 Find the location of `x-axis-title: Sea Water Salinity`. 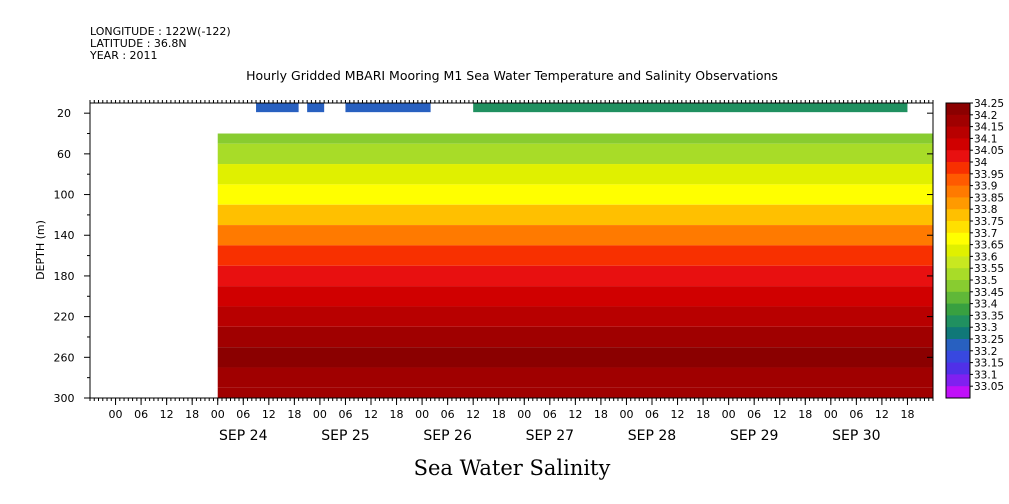

x-axis-title: Sea Water Salinity is located at coordinates (512, 468).